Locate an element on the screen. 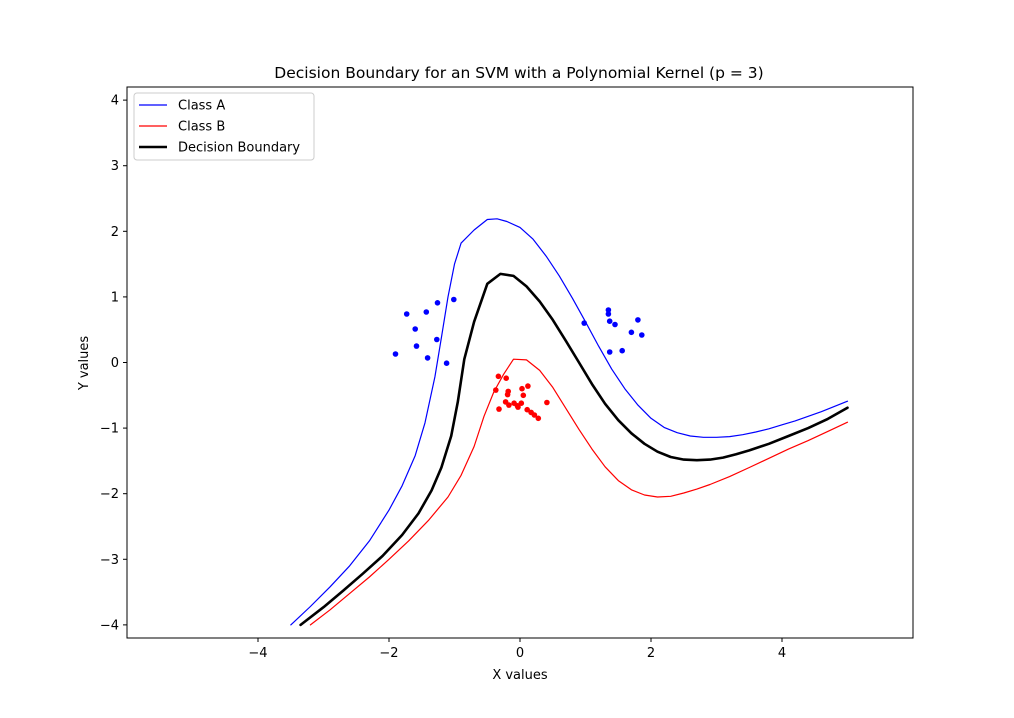 The width and height of the screenshot is (1014, 718). legend: Class A Class B Decision Boundary is located at coordinates (224, 126).